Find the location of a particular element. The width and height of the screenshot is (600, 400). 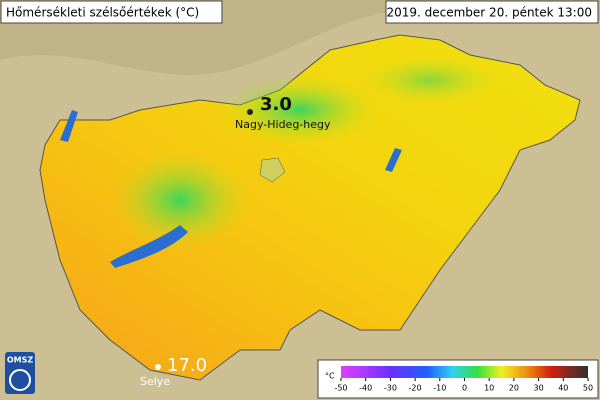

station-name: Nagy-Hideg-hegy is located at coordinates (283, 124).